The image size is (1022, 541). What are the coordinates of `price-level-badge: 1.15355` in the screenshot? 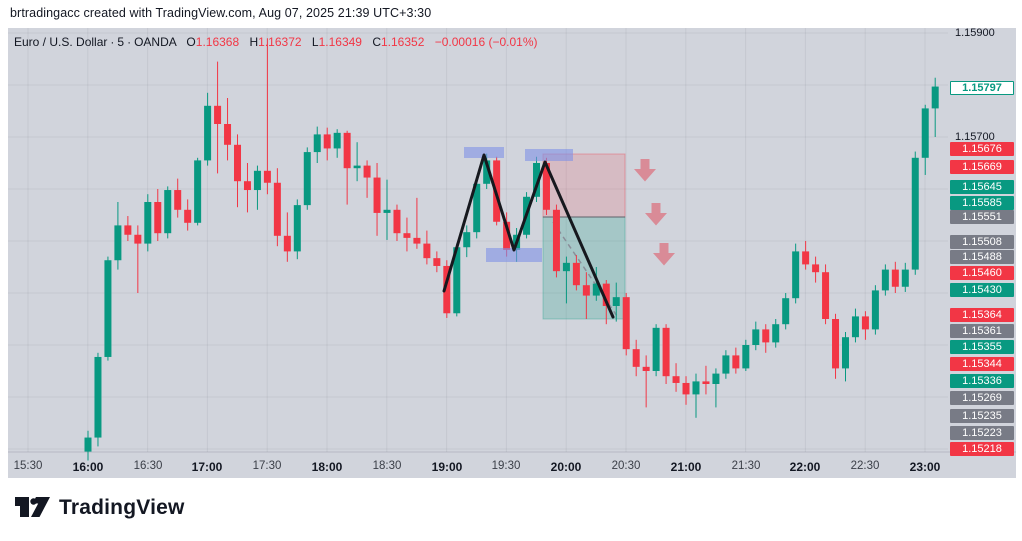 It's located at (982, 347).